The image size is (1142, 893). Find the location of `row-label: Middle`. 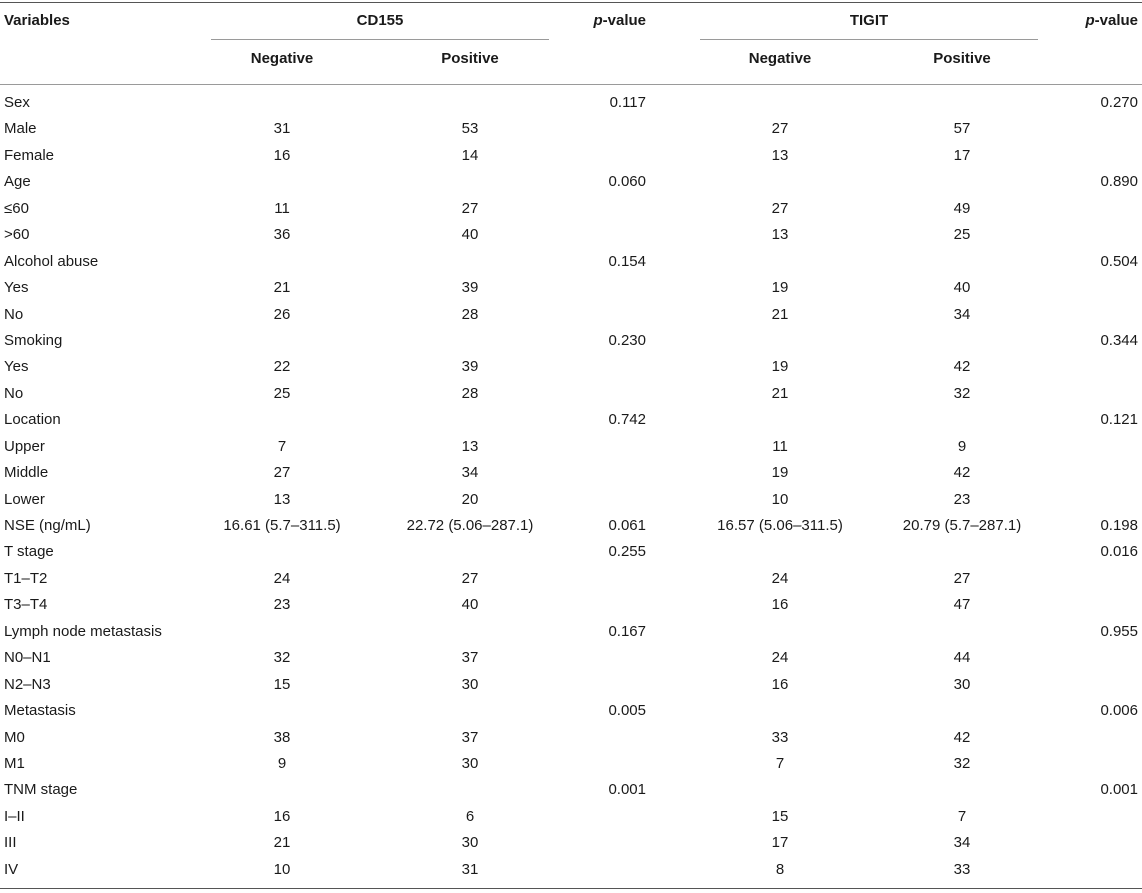

row-label: Middle is located at coordinates (26, 473).